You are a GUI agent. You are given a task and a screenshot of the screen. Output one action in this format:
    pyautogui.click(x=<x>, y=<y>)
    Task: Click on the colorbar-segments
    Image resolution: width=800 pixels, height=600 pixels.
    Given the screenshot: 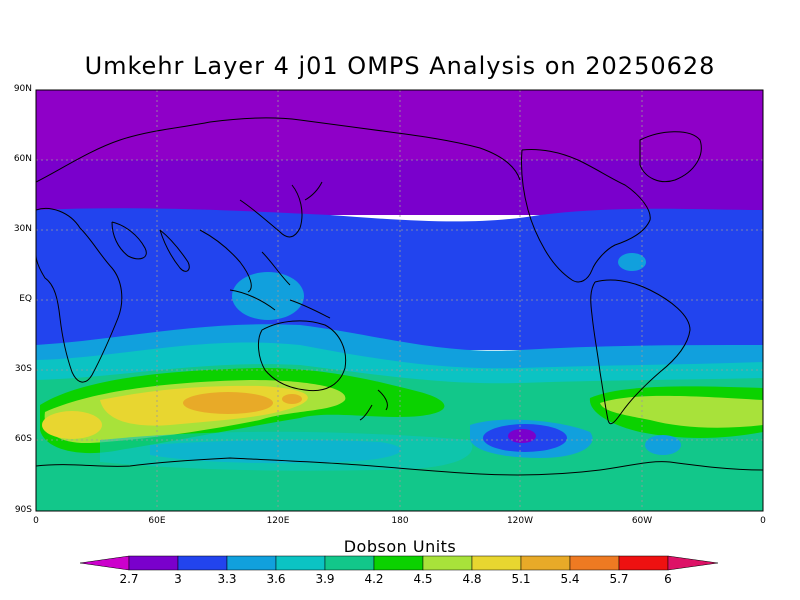 What is the action you would take?
    pyautogui.click(x=399, y=563)
    